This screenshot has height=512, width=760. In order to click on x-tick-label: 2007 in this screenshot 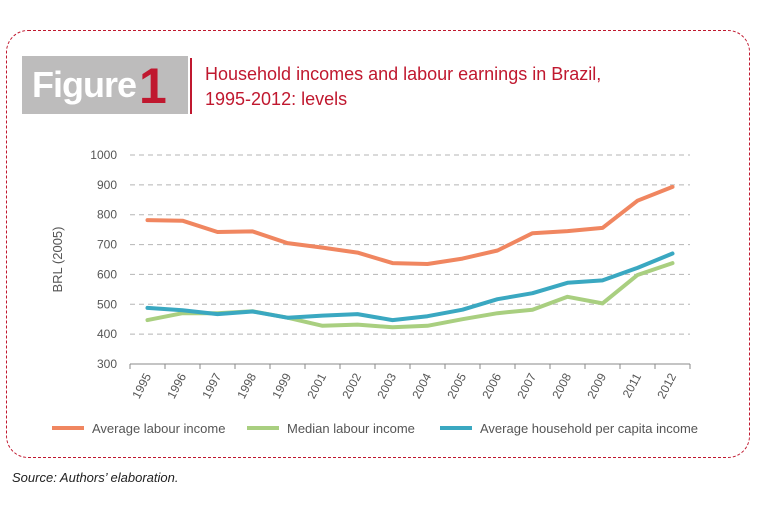, I will do `click(526, 386)`.